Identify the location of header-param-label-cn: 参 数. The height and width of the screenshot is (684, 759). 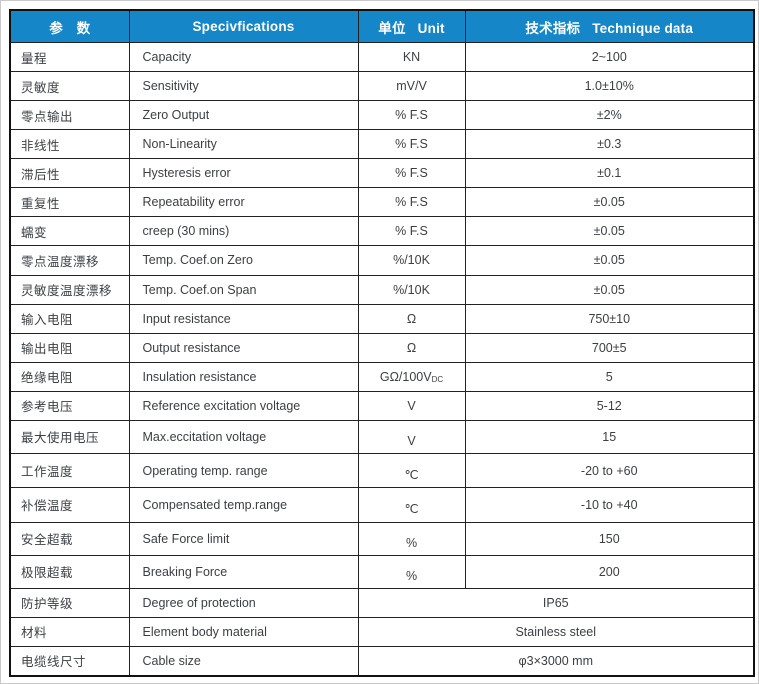
(70, 28).